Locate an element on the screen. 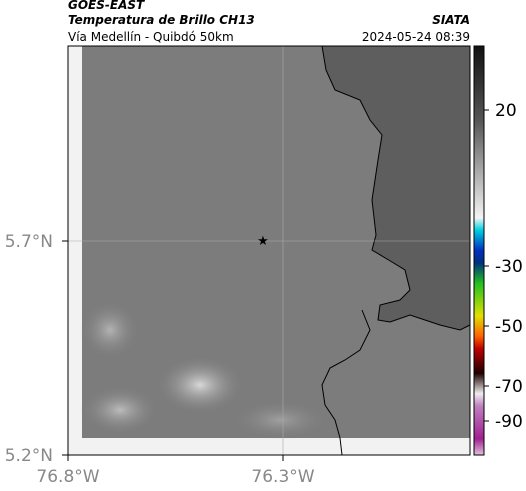  timestamp: 2024-05-24 08:39 is located at coordinates (416, 37).